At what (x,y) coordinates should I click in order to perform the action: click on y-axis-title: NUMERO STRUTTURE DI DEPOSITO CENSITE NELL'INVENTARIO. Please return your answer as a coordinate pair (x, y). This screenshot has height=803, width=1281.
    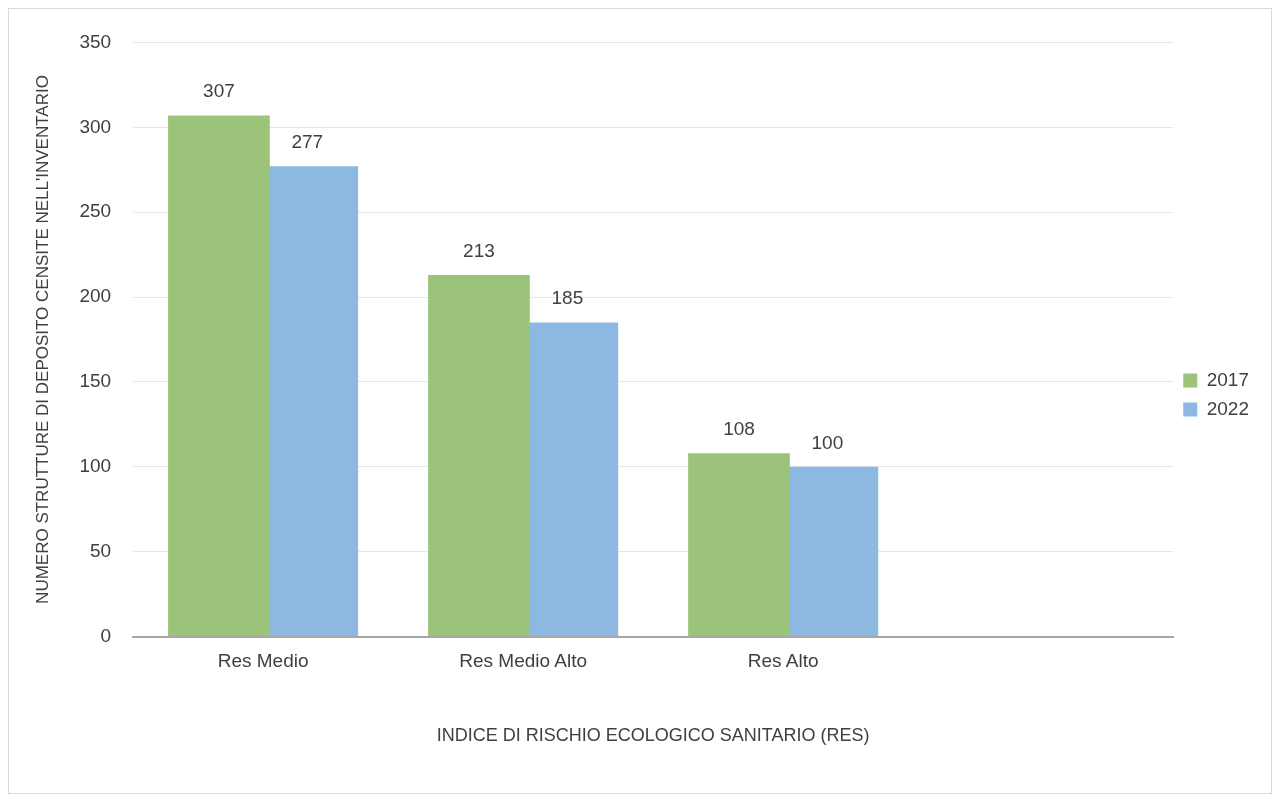
    Looking at the image, I should click on (42, 339).